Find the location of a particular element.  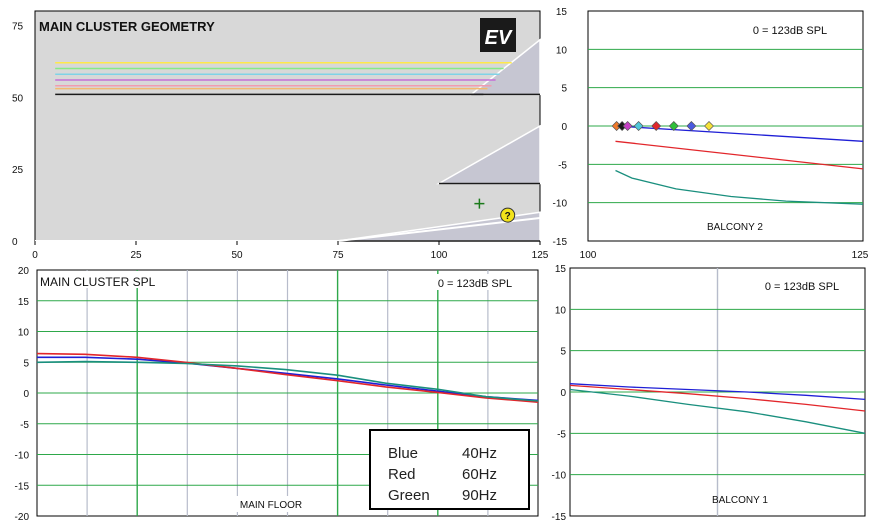

geometry-y-tick-label: 50 is located at coordinates (18, 98).